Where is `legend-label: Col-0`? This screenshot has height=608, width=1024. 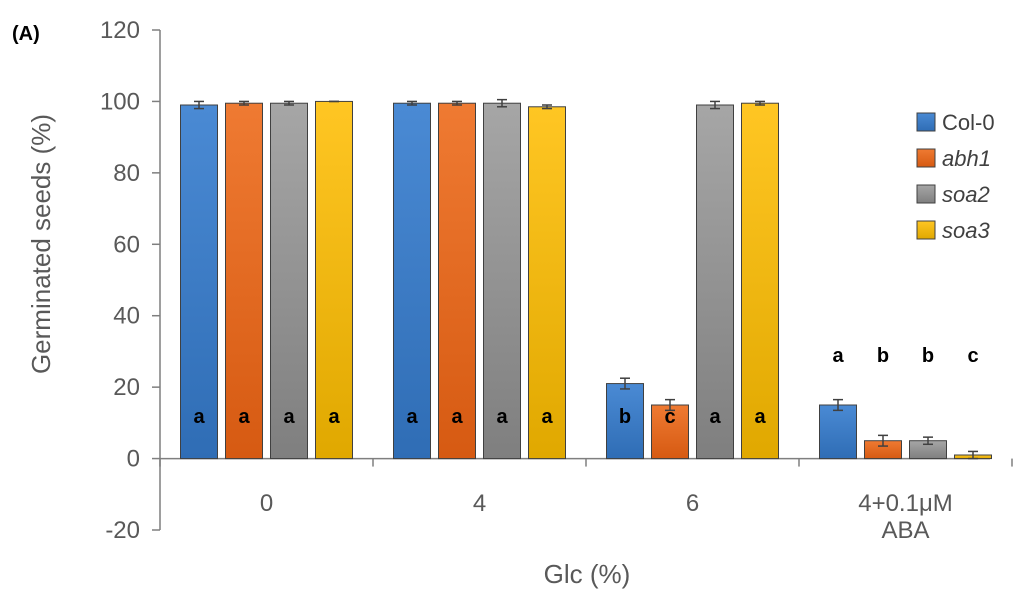 legend-label: Col-0 is located at coordinates (968, 122).